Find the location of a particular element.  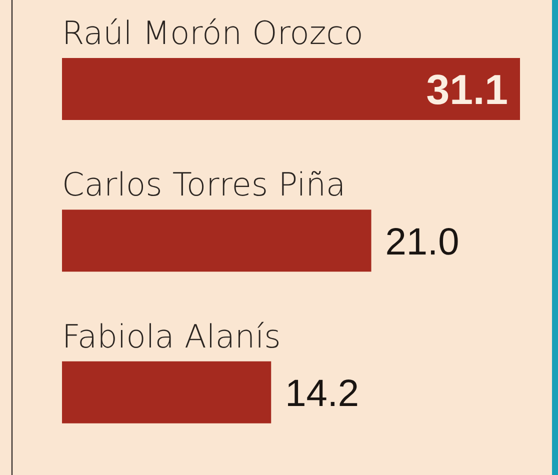

data-label: 31.1 is located at coordinates (467, 90).